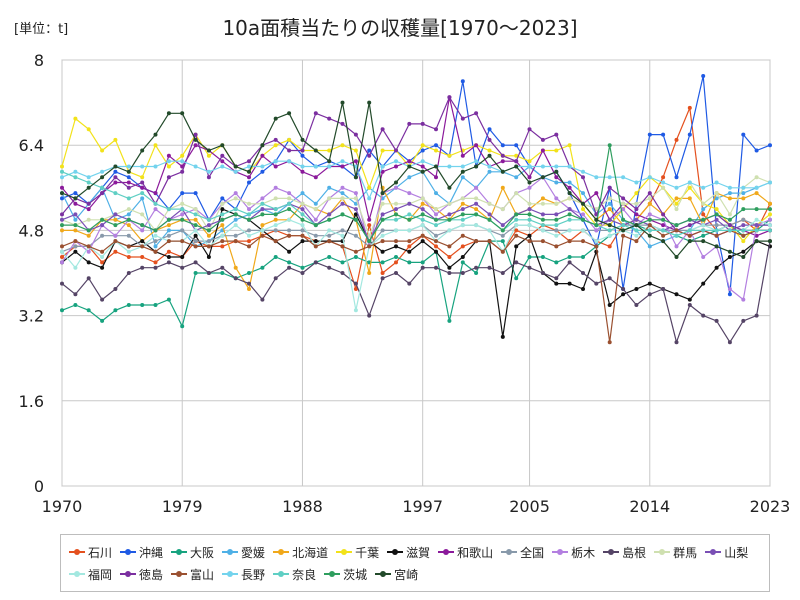 The width and height of the screenshot is (800, 600). What do you see at coordinates (726, 552) in the screenshot?
I see `legend-item: 山梨` at bounding box center [726, 552].